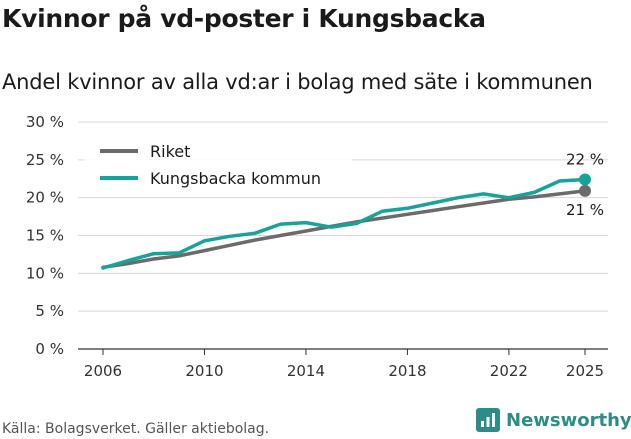 This screenshot has width=631, height=439. Describe the element at coordinates (49, 349) in the screenshot. I see `y-tick-label: 0 %` at that location.